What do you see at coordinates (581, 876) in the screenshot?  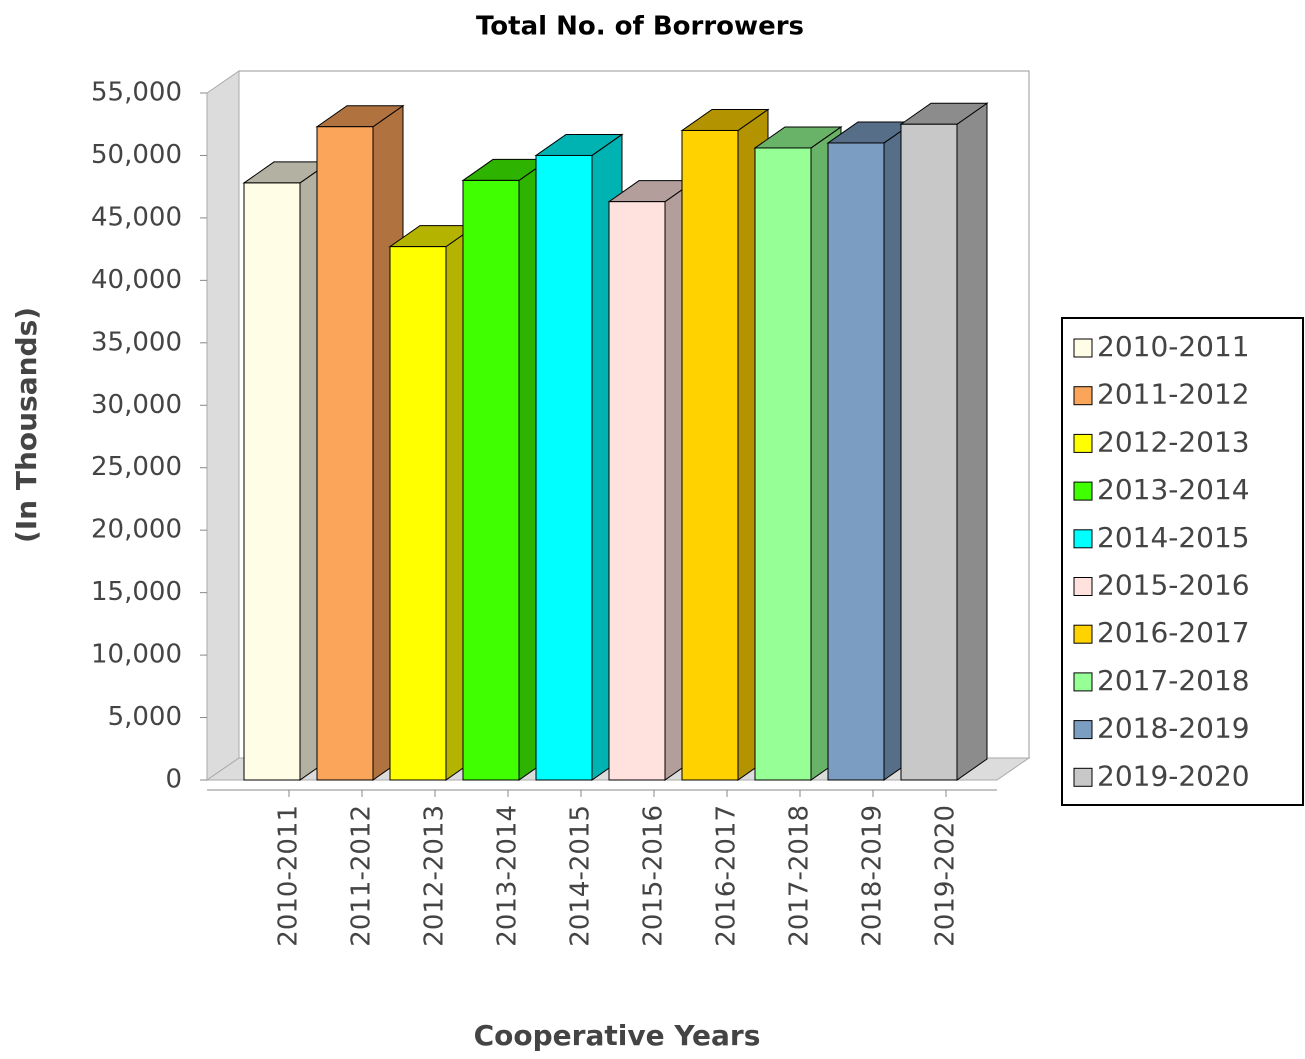 I see `x-tick-label: 2014-2015` at bounding box center [581, 876].